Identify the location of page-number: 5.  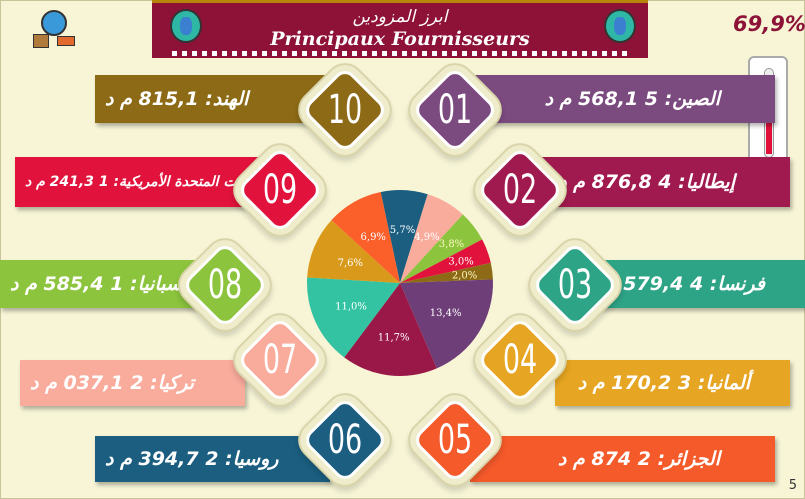
(792, 485).